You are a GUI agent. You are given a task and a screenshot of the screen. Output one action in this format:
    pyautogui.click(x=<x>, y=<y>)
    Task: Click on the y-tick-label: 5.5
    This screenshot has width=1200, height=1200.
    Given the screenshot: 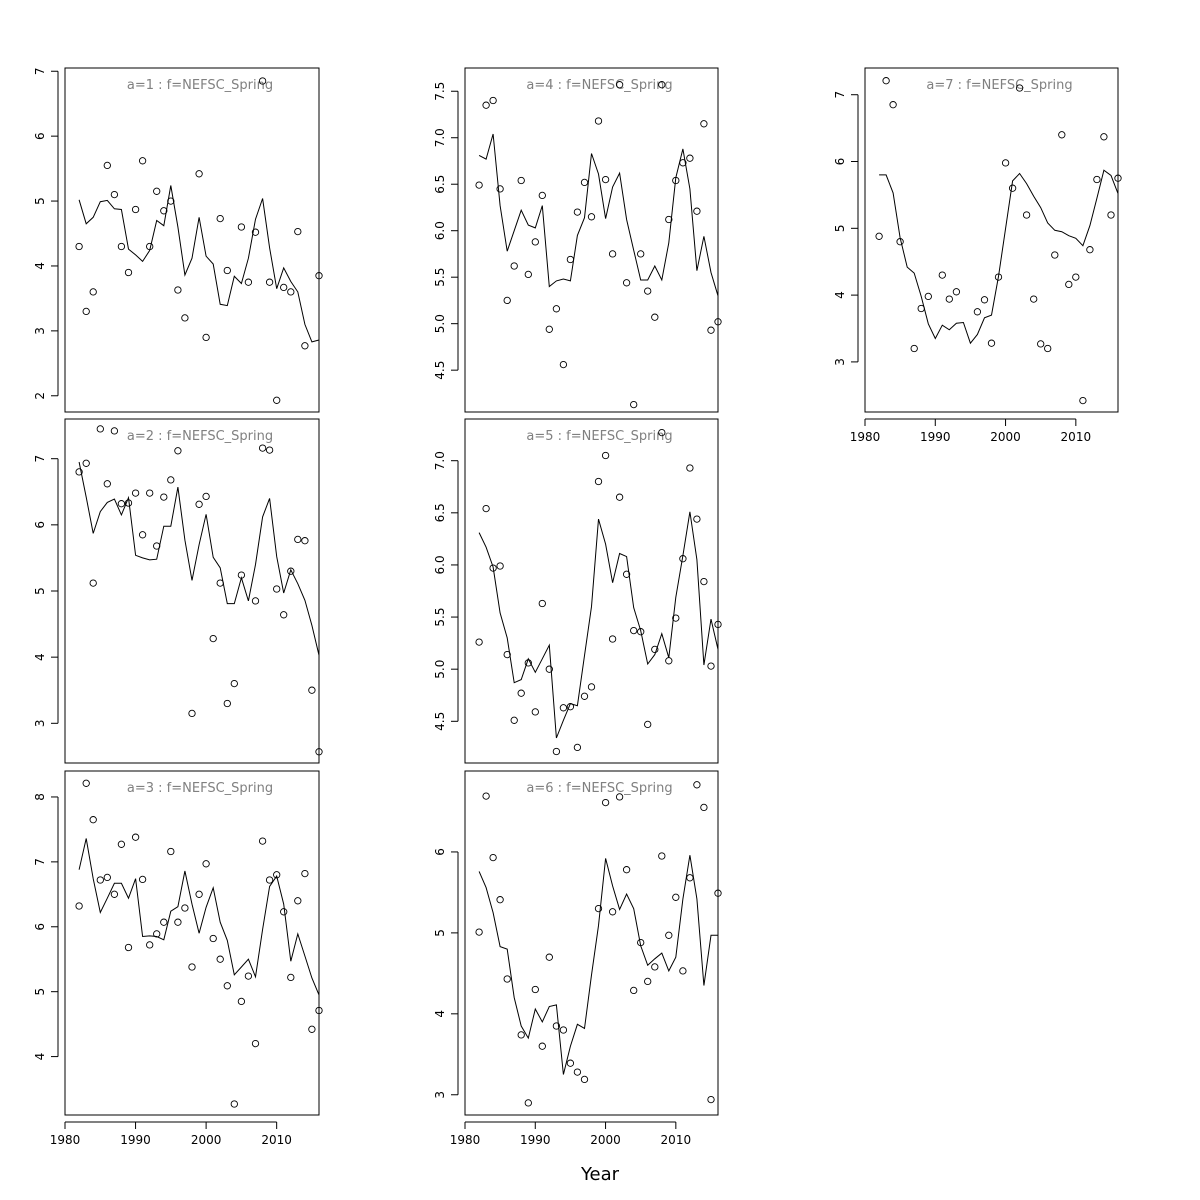 What is the action you would take?
    pyautogui.click(x=440, y=617)
    